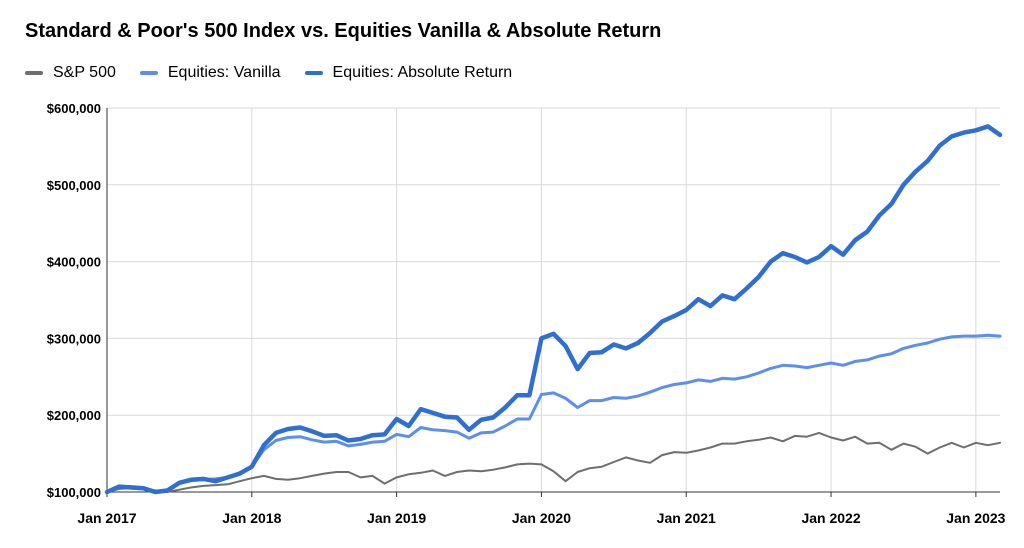 This screenshot has height=548, width=1024. What do you see at coordinates (74, 262) in the screenshot?
I see `y-tick-label: $400,000` at bounding box center [74, 262].